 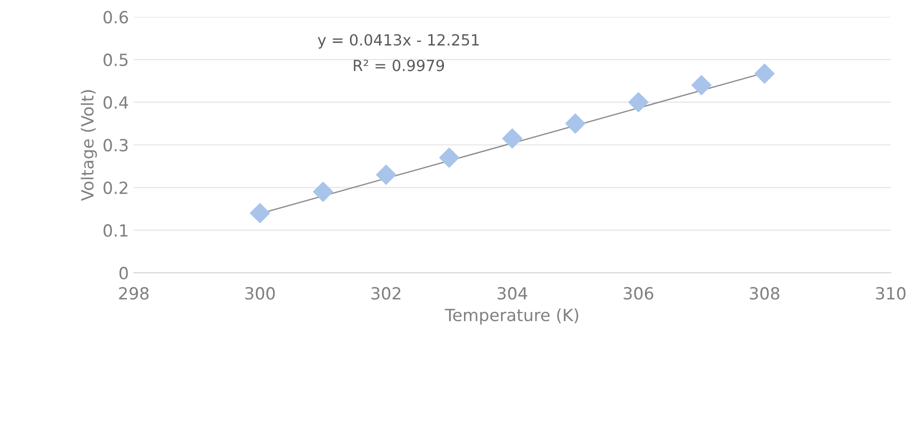 I want to click on x-tick-label: 300, so click(x=260, y=293).